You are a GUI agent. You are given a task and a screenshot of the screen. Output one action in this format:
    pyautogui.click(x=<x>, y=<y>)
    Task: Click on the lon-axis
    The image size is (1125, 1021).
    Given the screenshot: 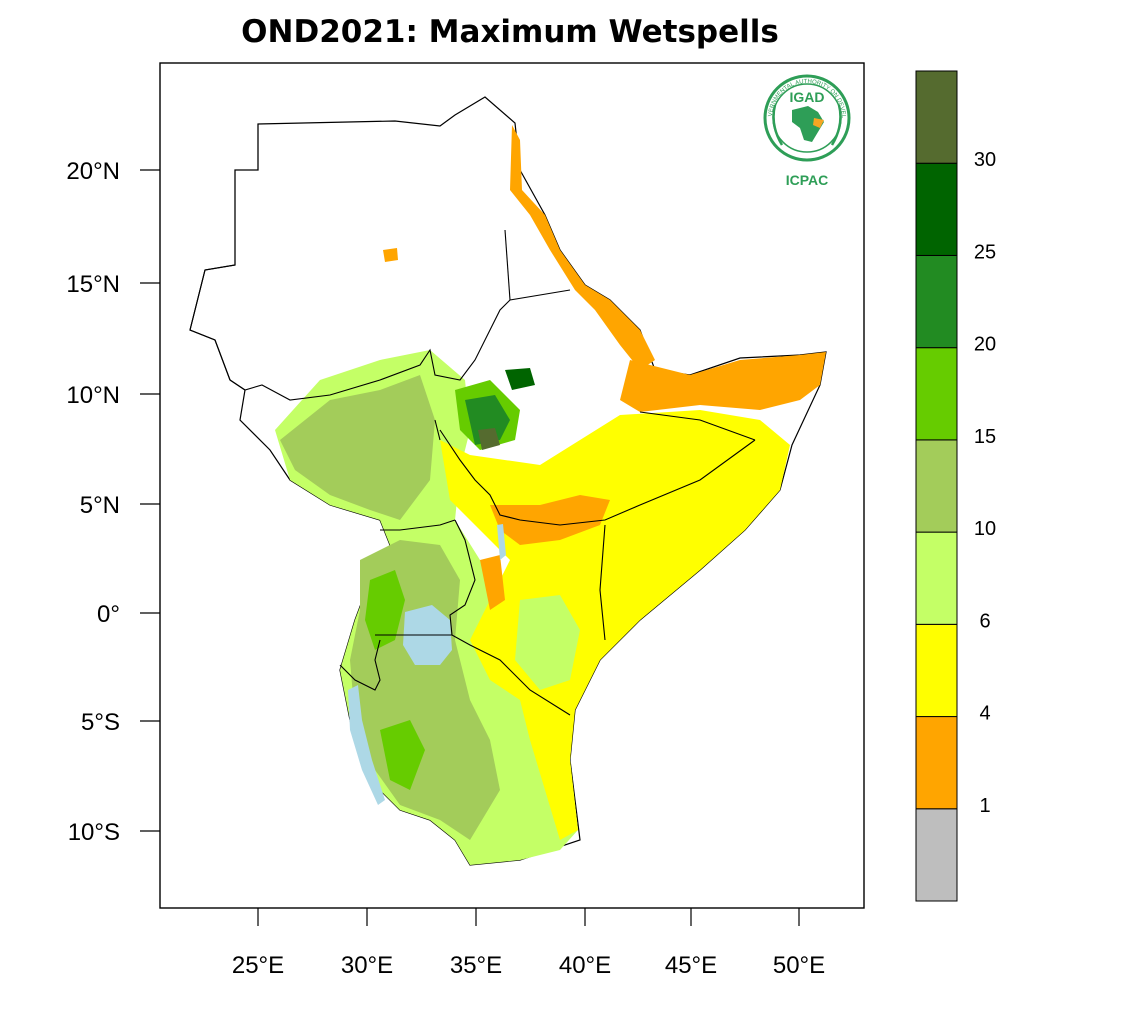 What is the action you would take?
    pyautogui.click(x=528, y=917)
    